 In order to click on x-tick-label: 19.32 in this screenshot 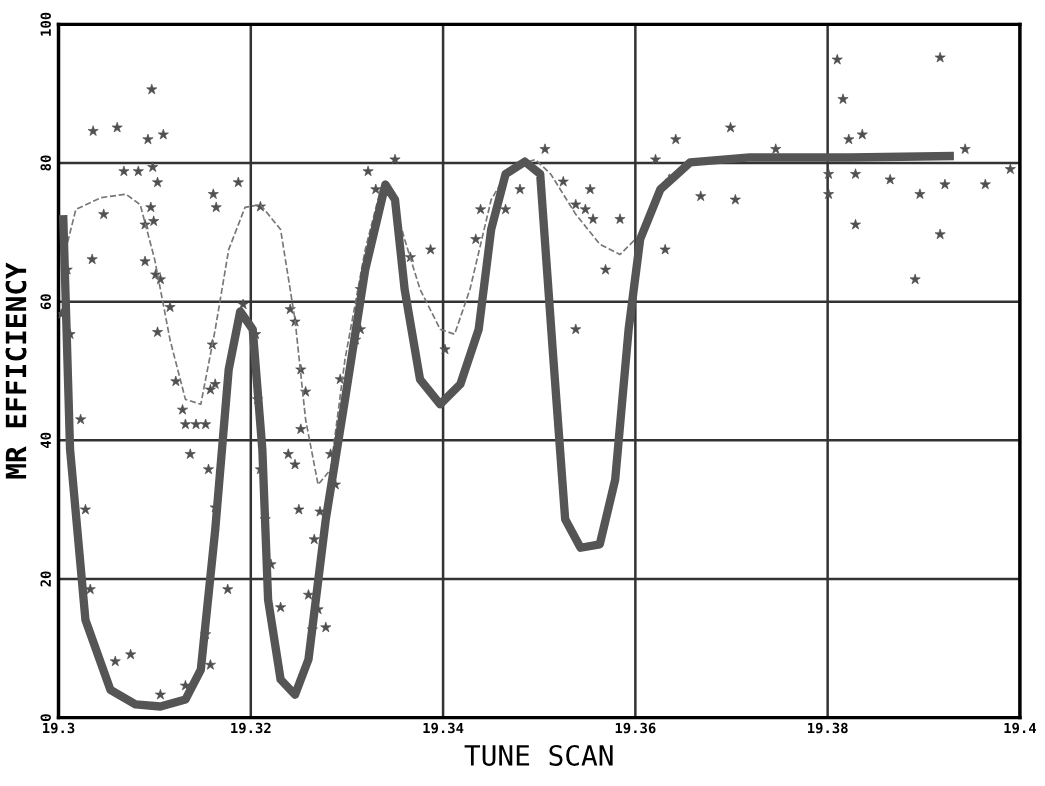, I will do `click(251, 728)`.